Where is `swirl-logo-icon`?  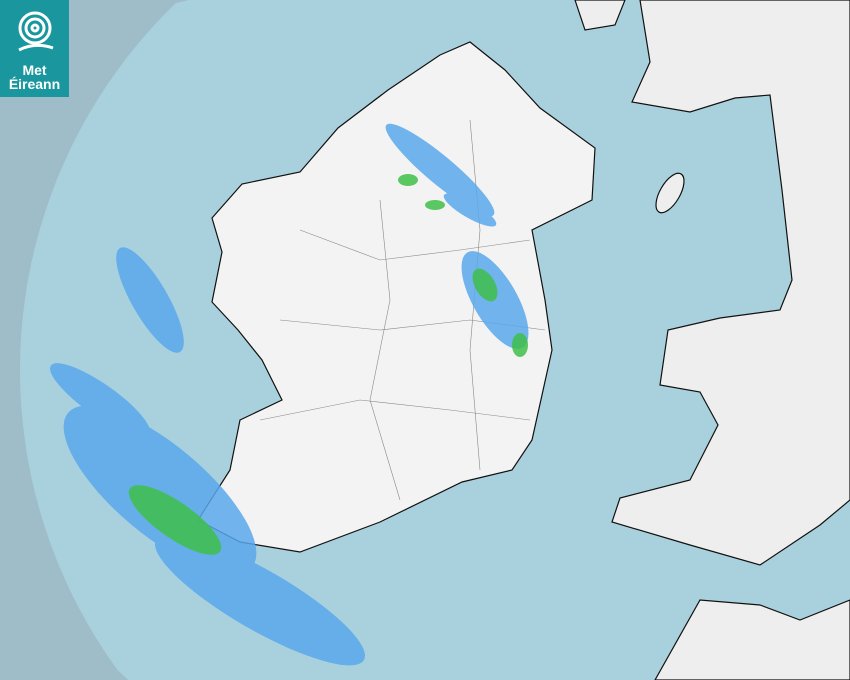
swirl-logo-icon is located at coordinates (35, 31).